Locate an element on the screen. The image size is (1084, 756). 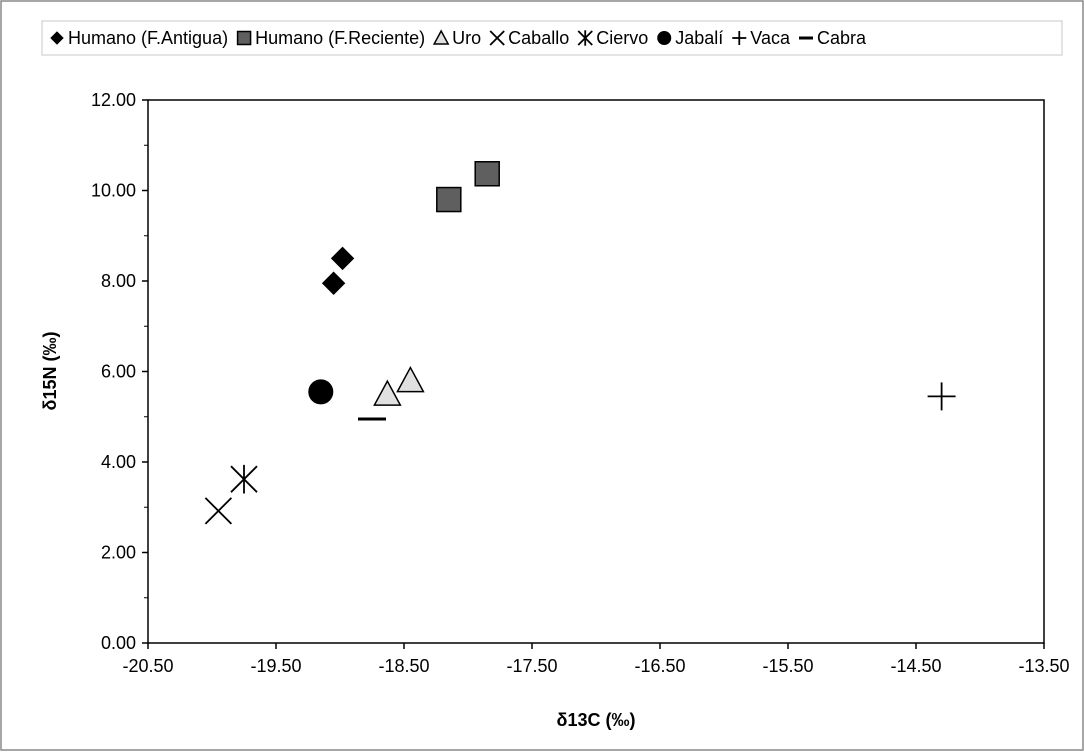
legend-entry: Ciervo is located at coordinates (622, 38).